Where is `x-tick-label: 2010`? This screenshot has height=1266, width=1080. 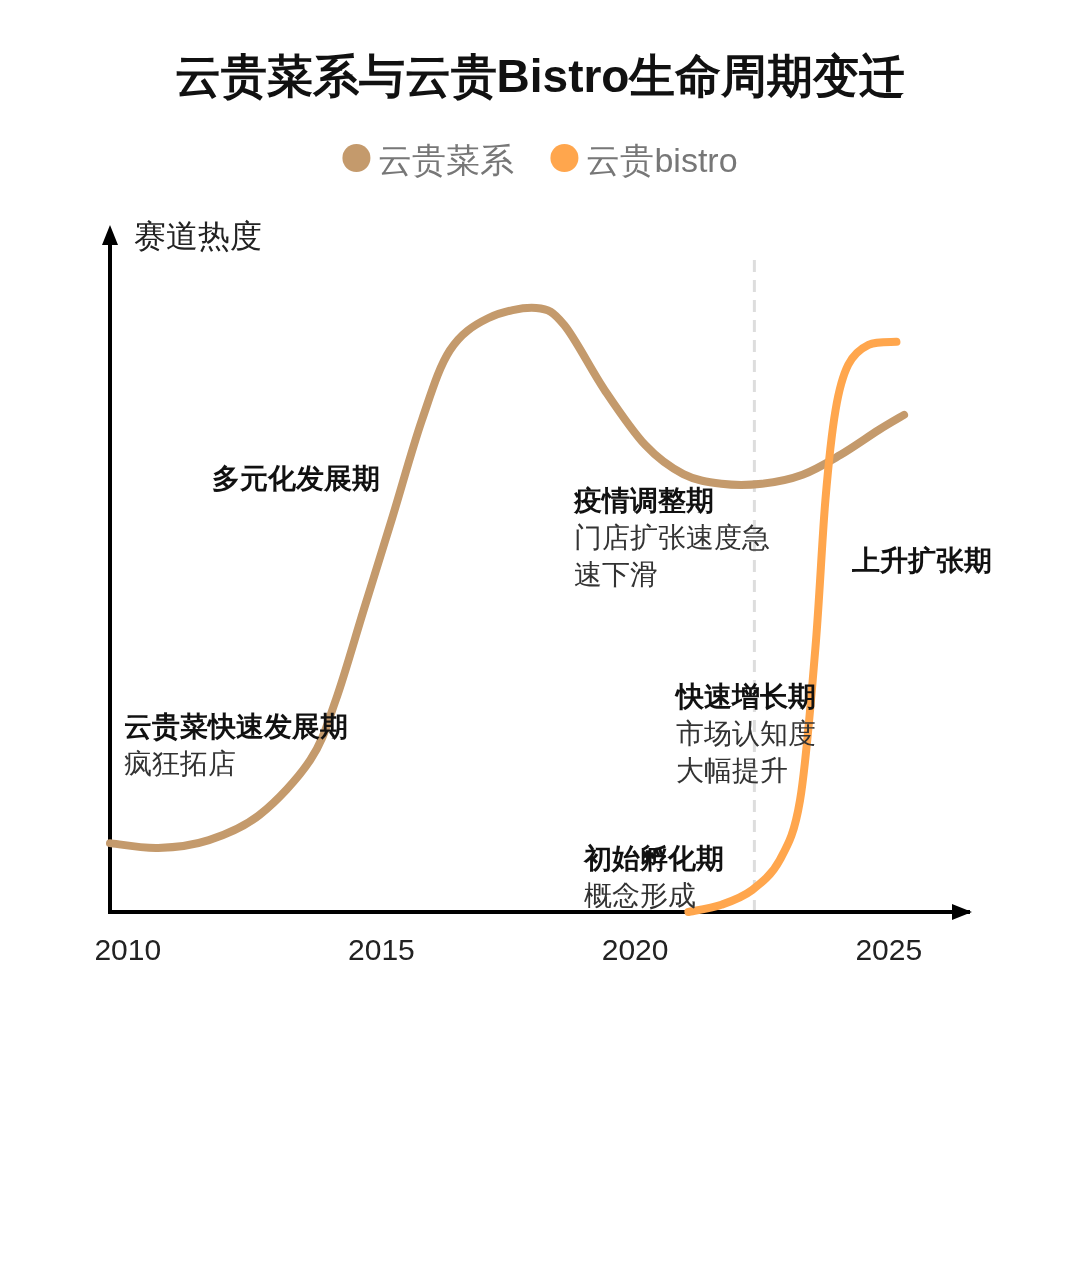 x-tick-label: 2010 is located at coordinates (128, 949).